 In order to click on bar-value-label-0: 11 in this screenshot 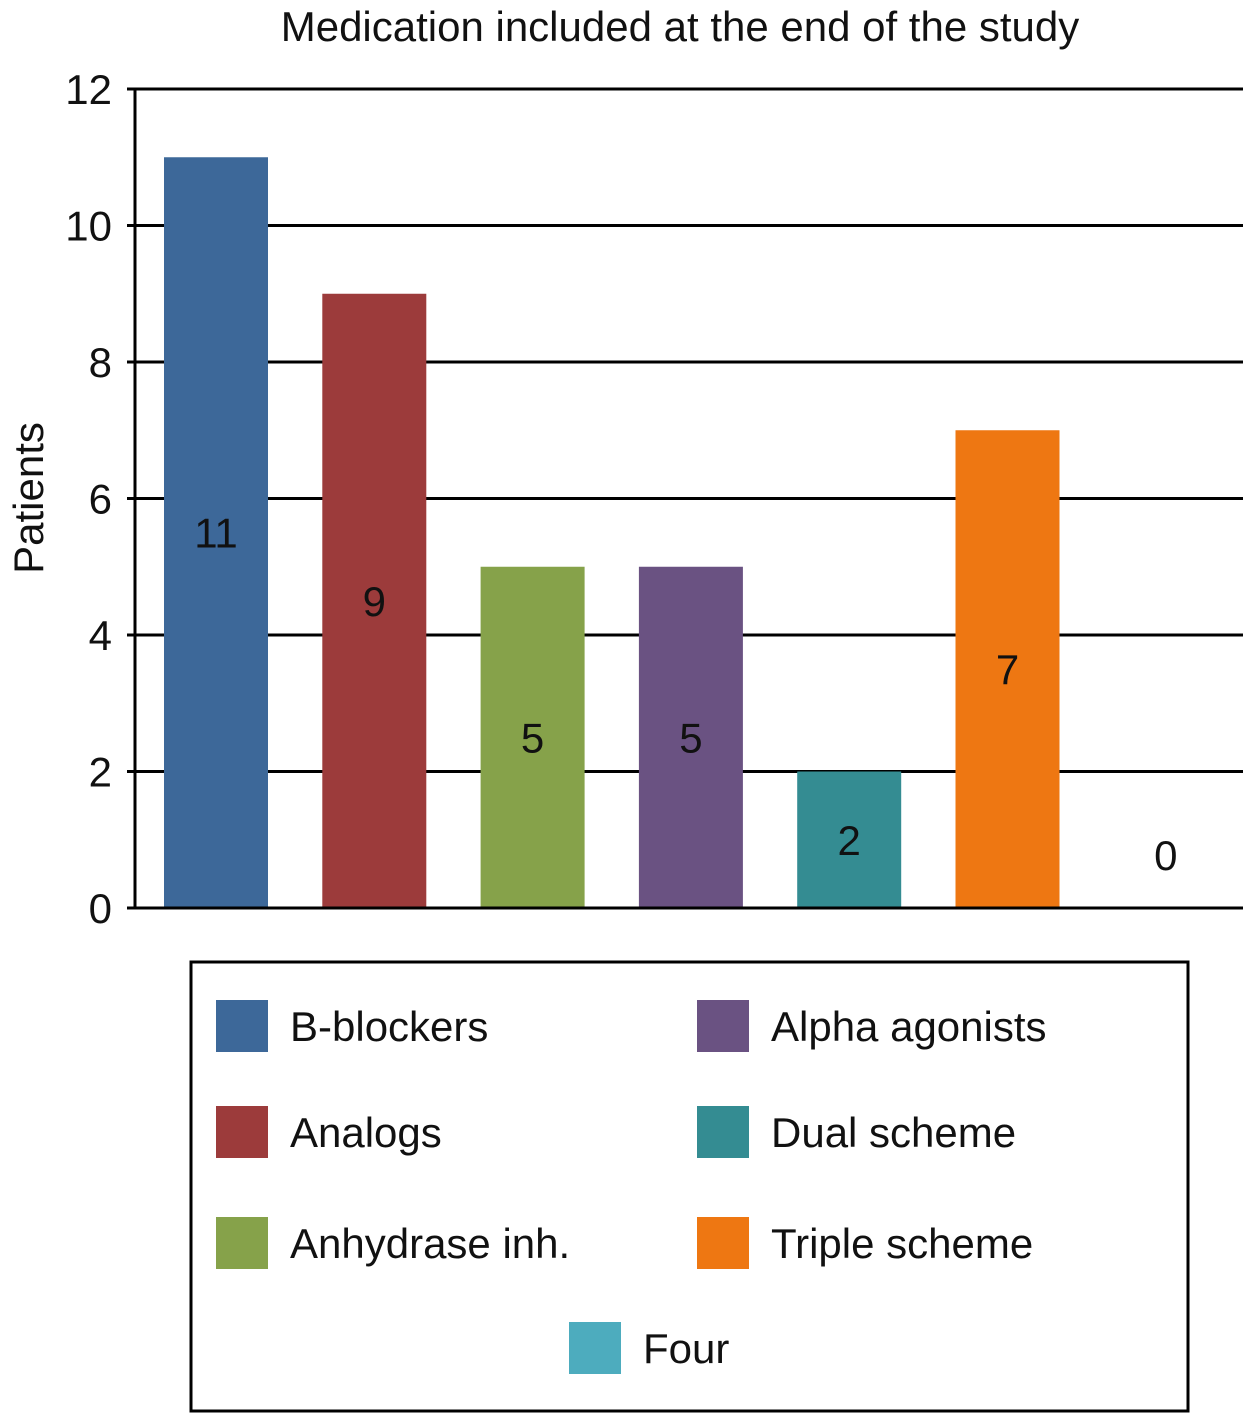, I will do `click(216, 533)`.